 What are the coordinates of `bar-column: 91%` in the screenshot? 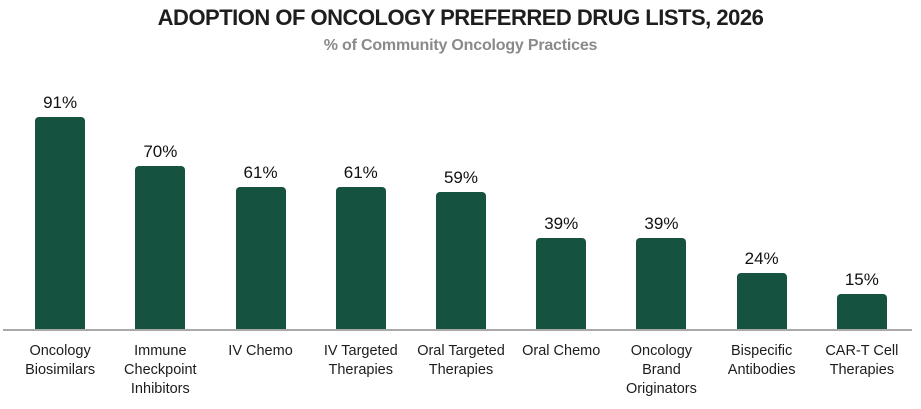 It's located at (60, 211).